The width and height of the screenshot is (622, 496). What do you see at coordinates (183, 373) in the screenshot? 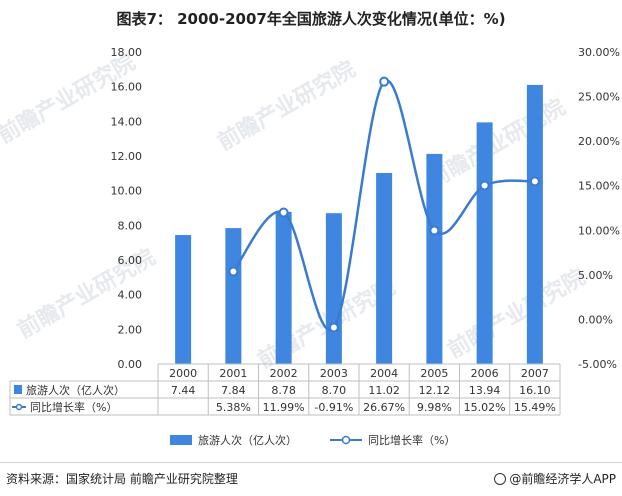
I see `x-tick-label: 2000` at bounding box center [183, 373].